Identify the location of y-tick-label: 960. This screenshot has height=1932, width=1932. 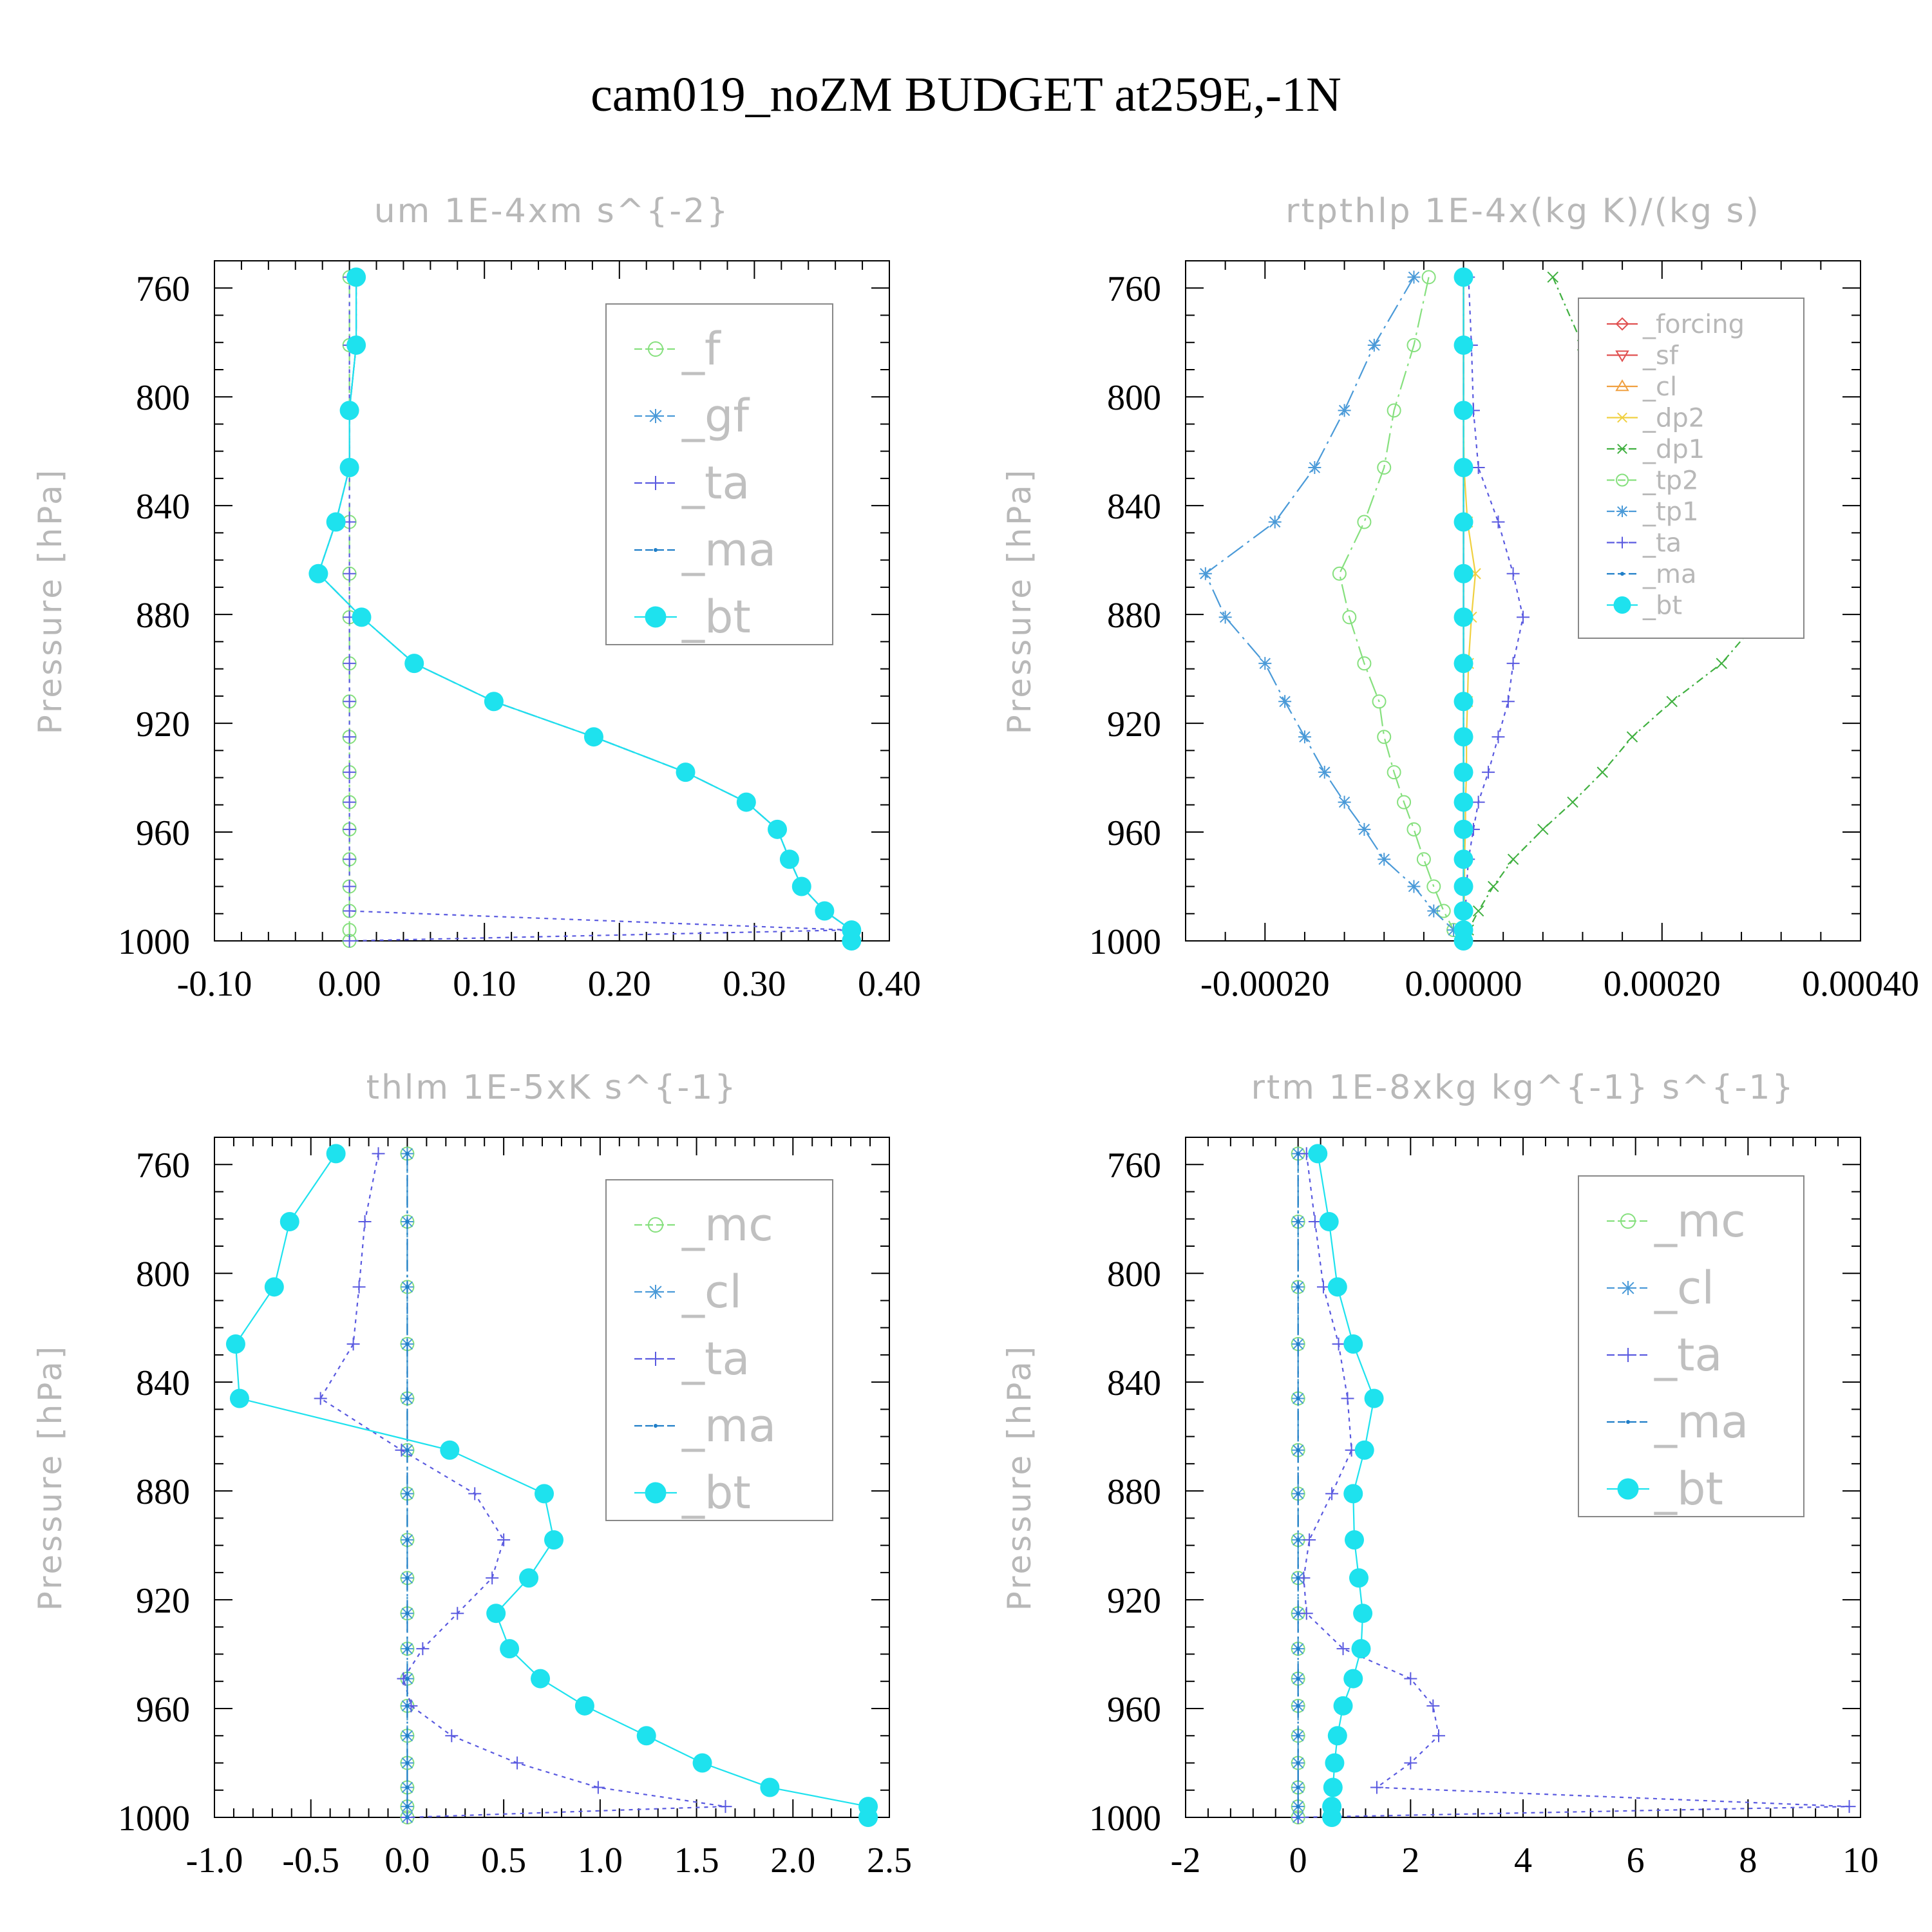
(163, 1710).